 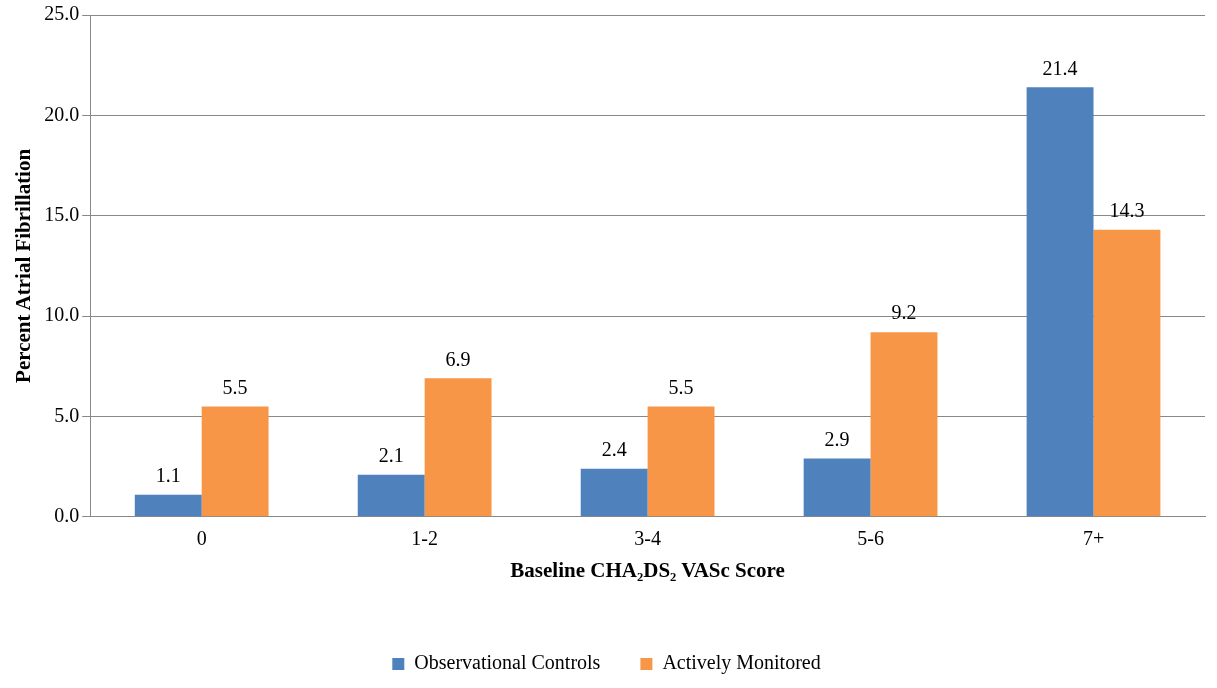 What do you see at coordinates (67, 515) in the screenshot?
I see `y-tick-label: 0.0` at bounding box center [67, 515].